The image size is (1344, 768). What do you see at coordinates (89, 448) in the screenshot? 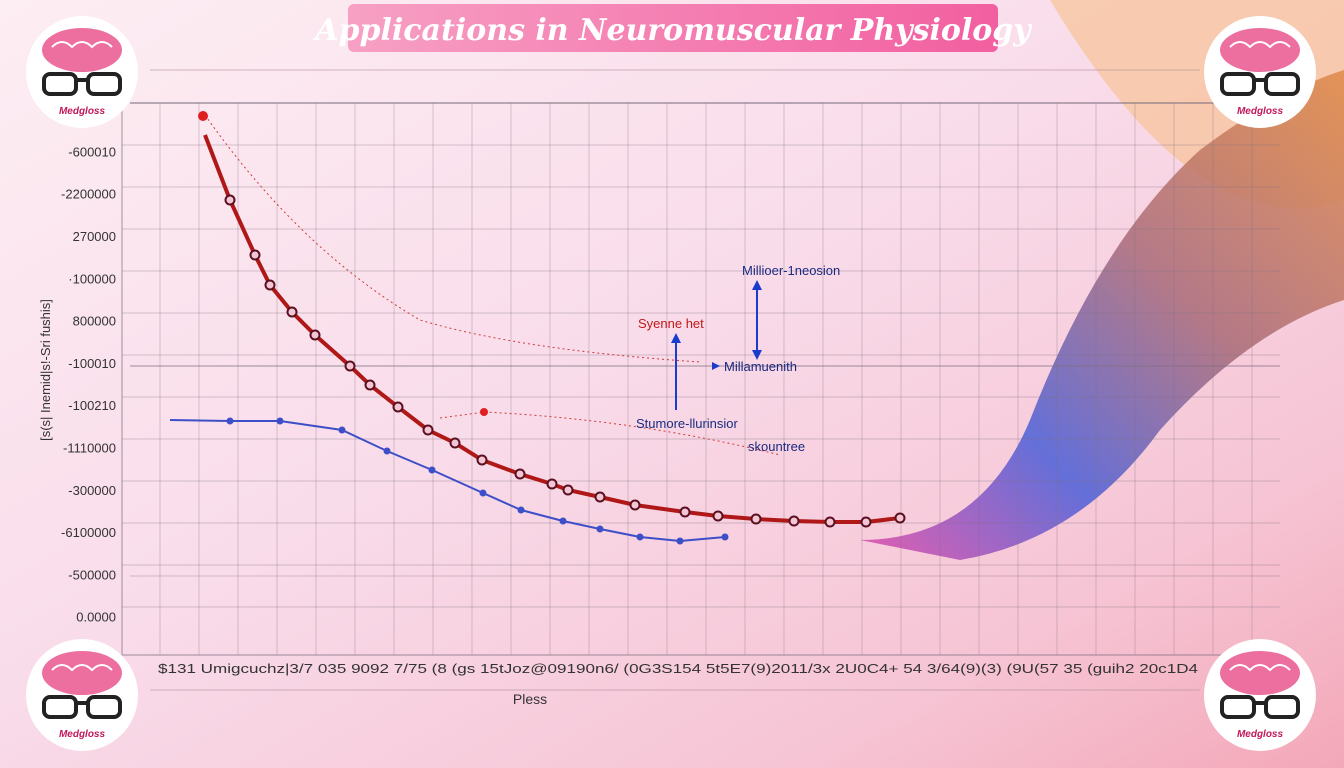
I see `y-label: -1110000` at bounding box center [89, 448].